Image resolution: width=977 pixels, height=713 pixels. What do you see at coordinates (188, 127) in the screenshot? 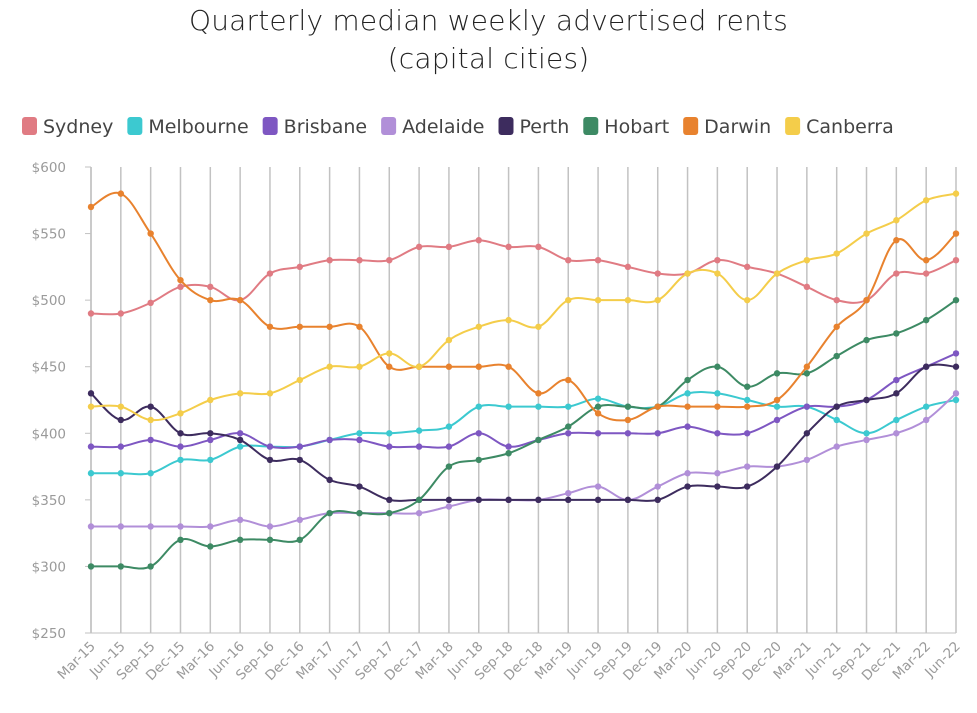
I see `legend-item-melbourne: Melbourne` at bounding box center [188, 127].